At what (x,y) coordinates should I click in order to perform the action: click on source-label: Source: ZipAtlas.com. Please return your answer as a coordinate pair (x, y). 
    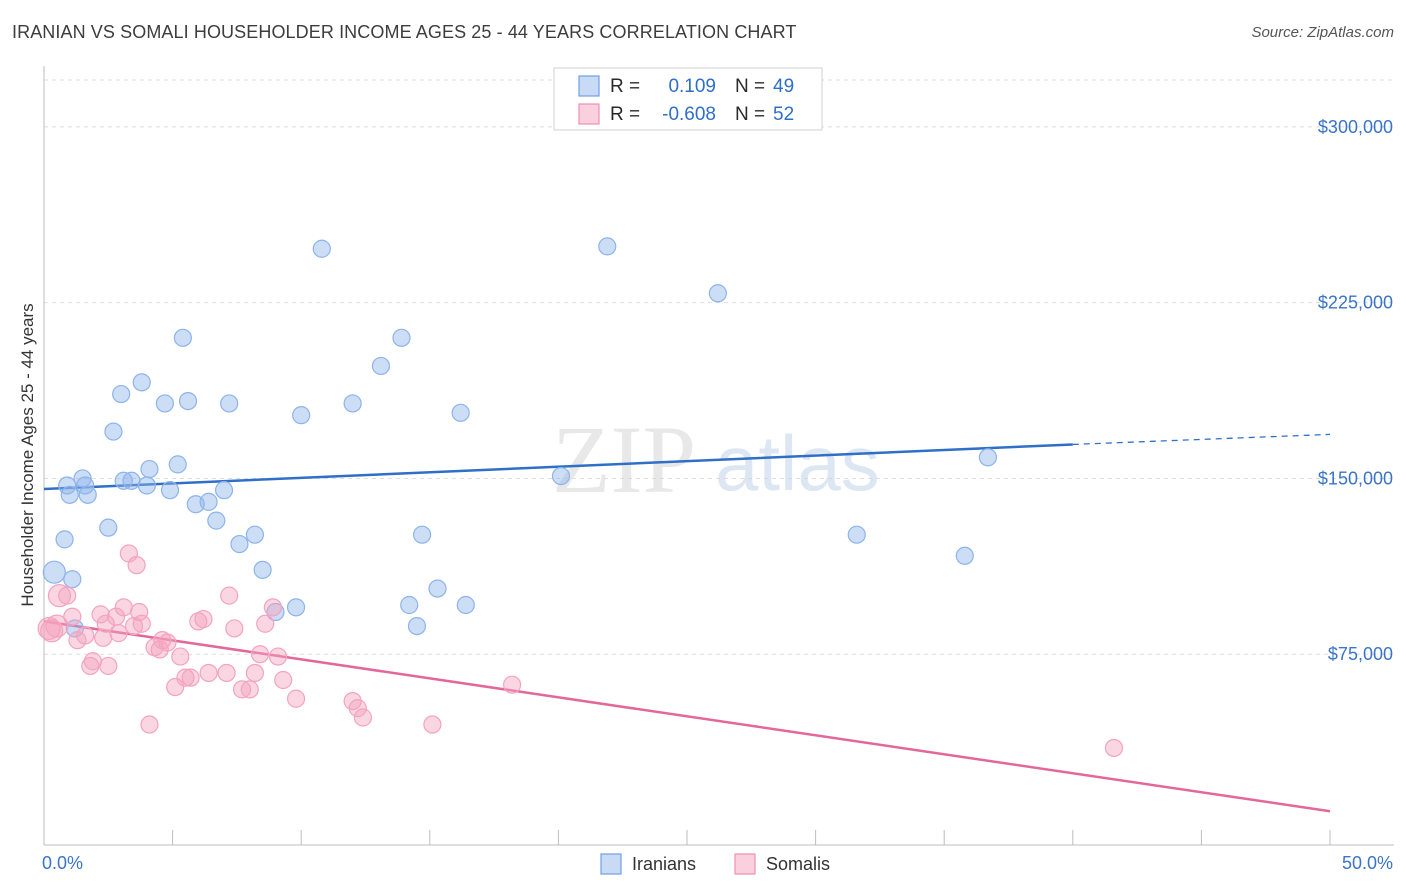
    Looking at the image, I should click on (1322, 32).